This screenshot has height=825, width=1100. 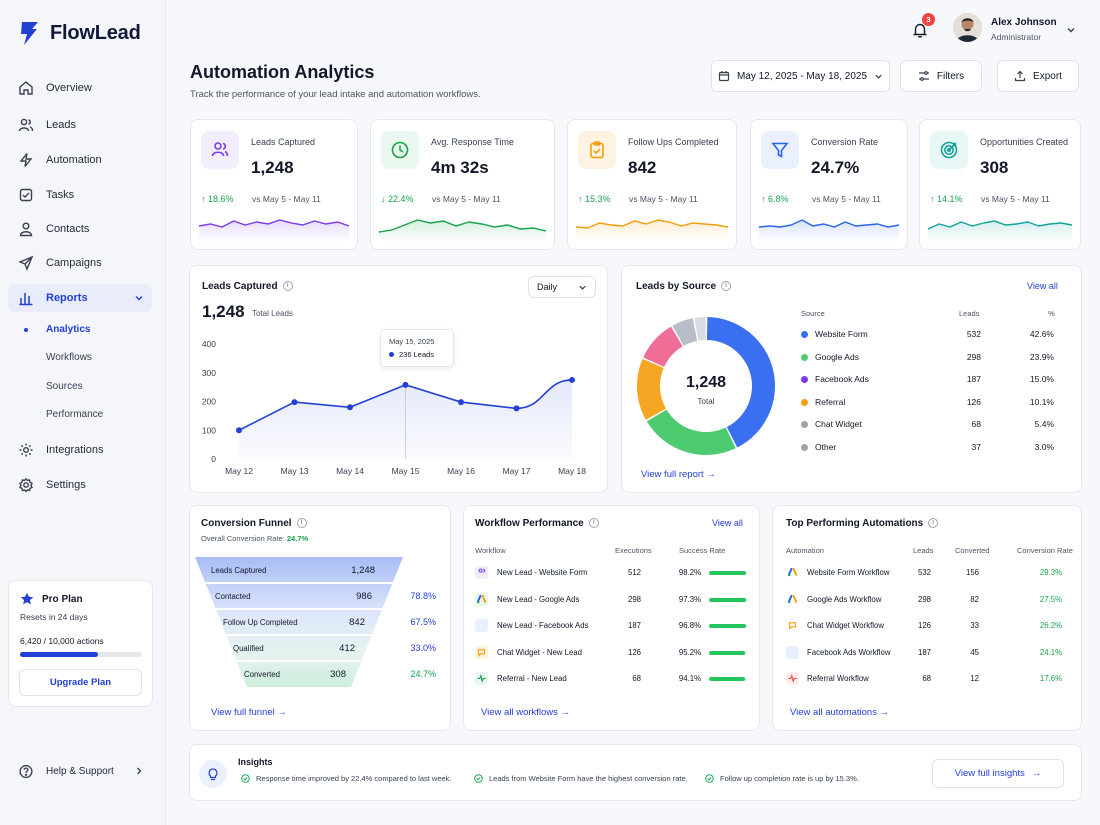 I want to click on chevron-right-icon, so click(x=139, y=771).